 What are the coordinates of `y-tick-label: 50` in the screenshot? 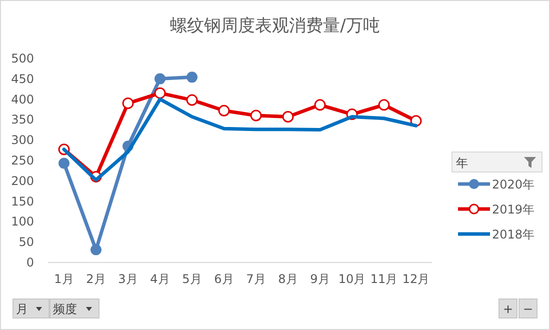 It's located at (26, 242).